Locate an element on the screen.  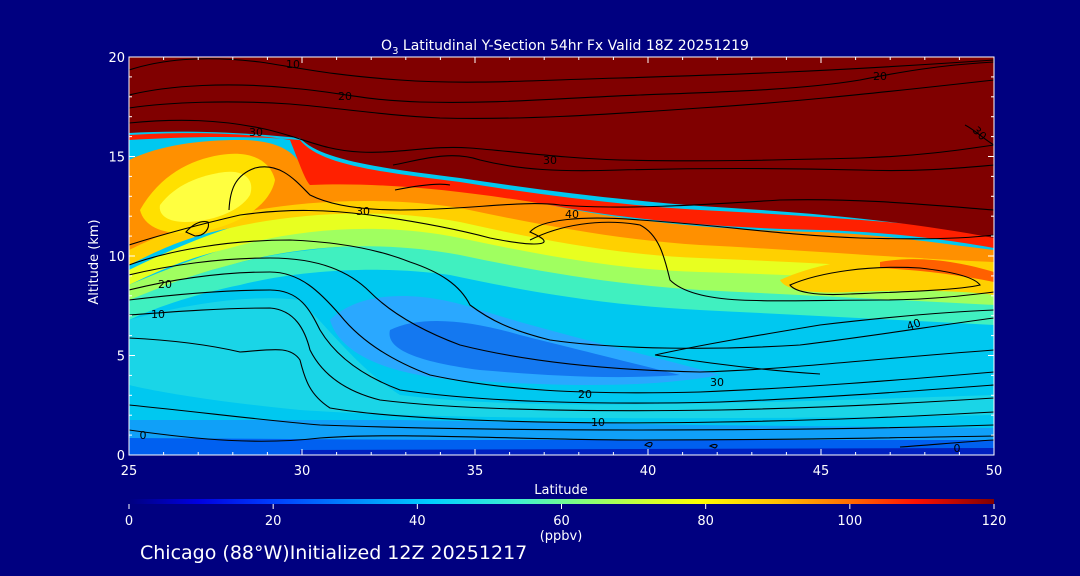
x-tick-label: 25 is located at coordinates (129, 471).